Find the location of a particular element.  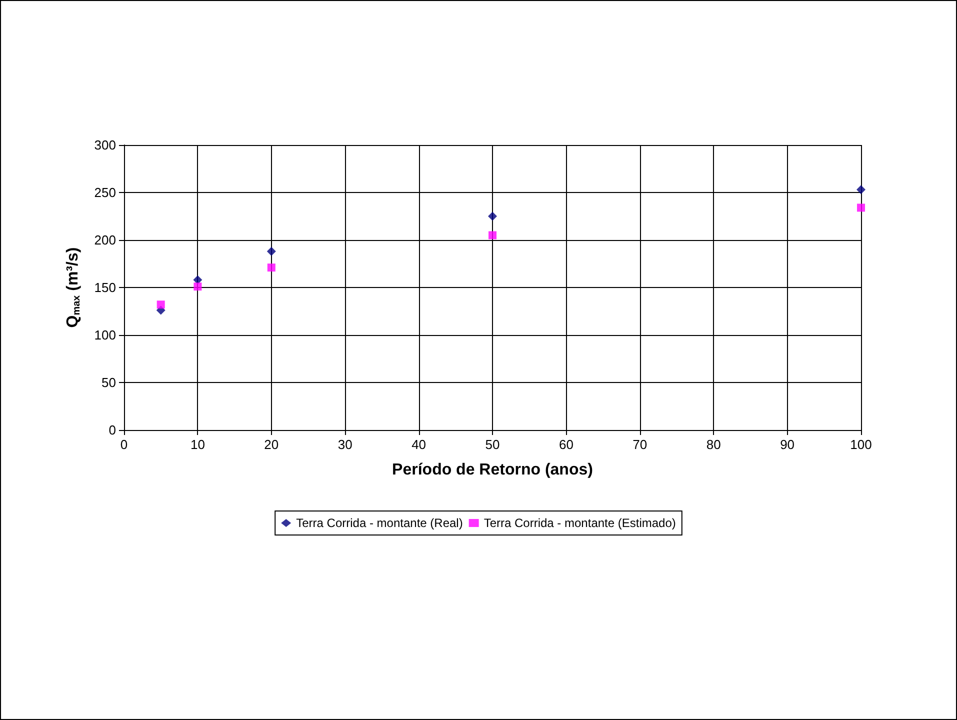

x-tick-label: 50 is located at coordinates (492, 444).